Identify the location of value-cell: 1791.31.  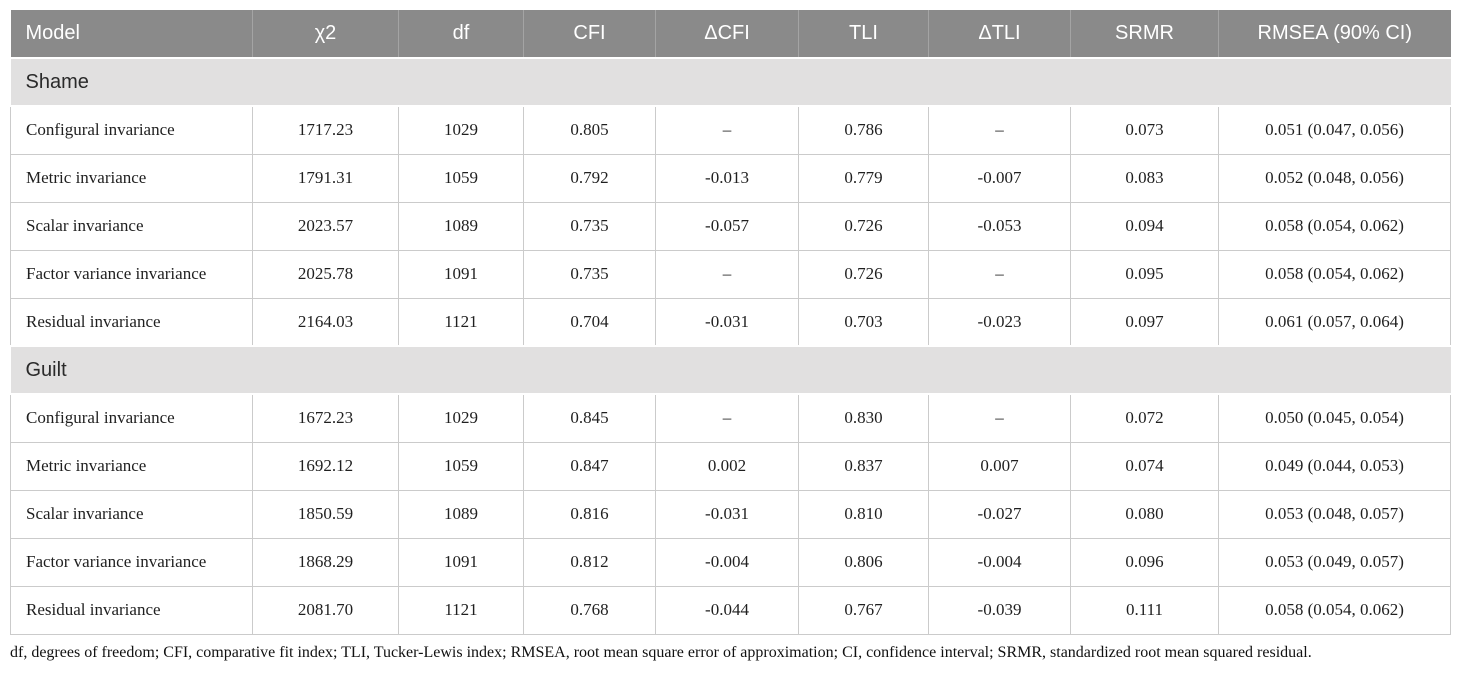
(325, 178).